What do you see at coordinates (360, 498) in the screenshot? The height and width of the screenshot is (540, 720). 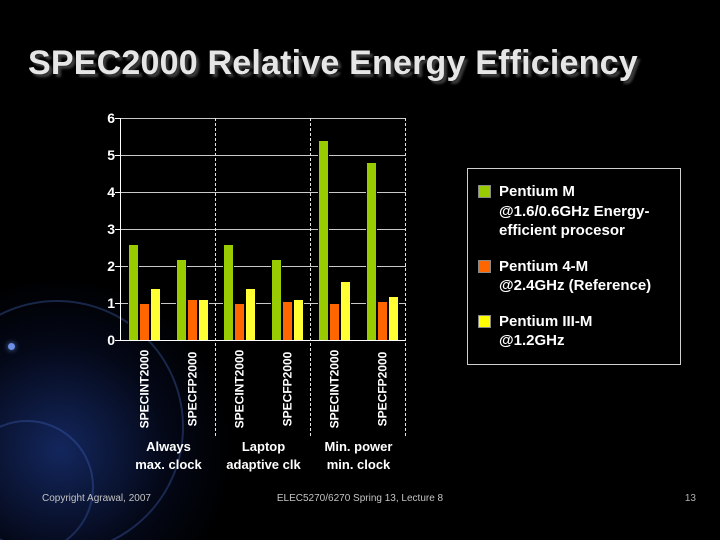 I see `footer-course-info: ELEC5270/6270 Spring 13, Lecture 8` at bounding box center [360, 498].